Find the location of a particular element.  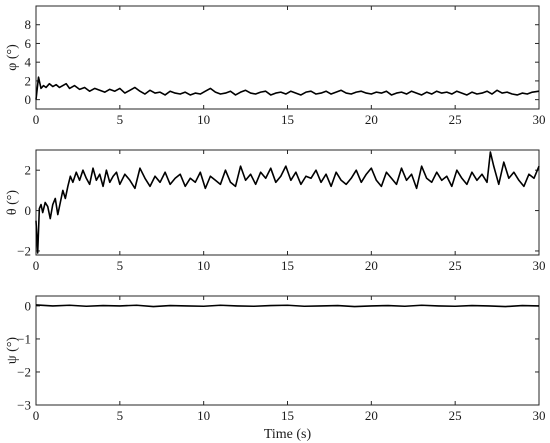

x-axis-label: Time (s) is located at coordinates (288, 434).